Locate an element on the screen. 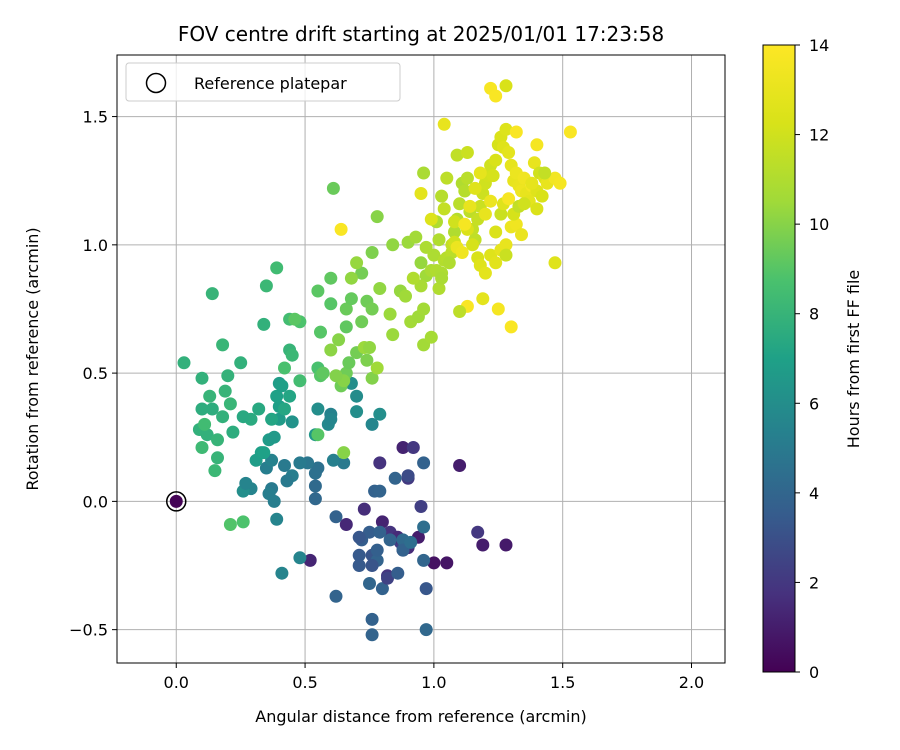 Image resolution: width=900 pixels, height=750 pixels. legend-label: Reference platepar is located at coordinates (270, 83).